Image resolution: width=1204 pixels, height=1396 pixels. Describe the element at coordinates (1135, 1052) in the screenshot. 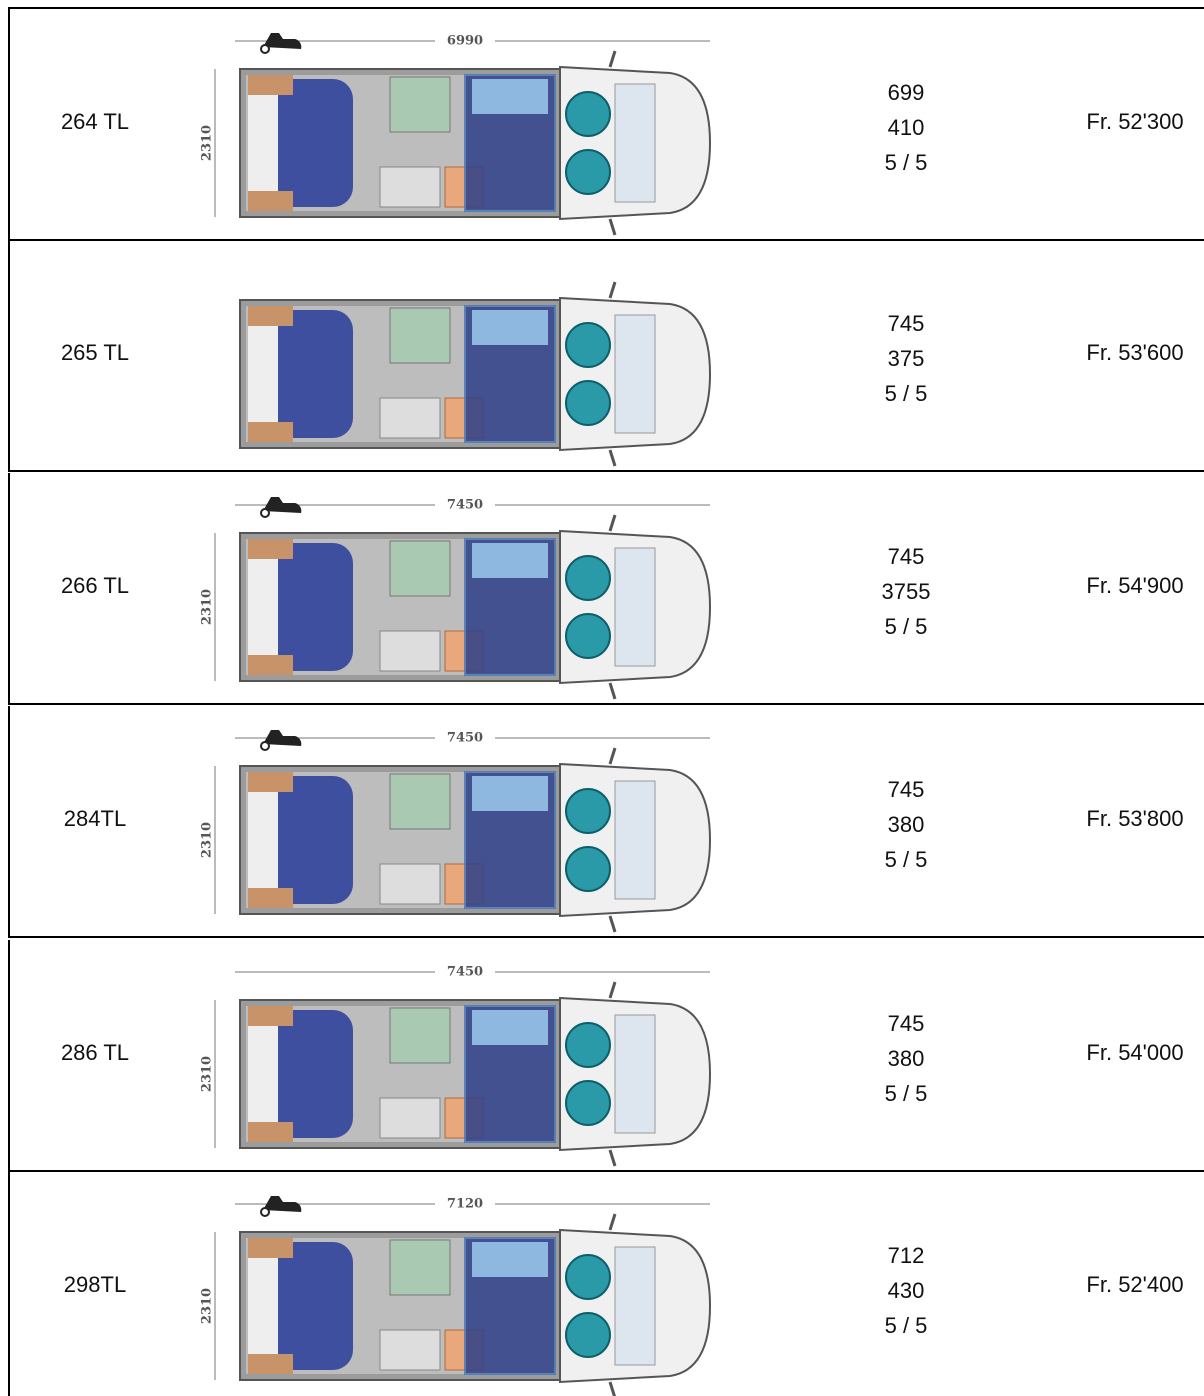

I see `price: Fr. 54'000` at that location.